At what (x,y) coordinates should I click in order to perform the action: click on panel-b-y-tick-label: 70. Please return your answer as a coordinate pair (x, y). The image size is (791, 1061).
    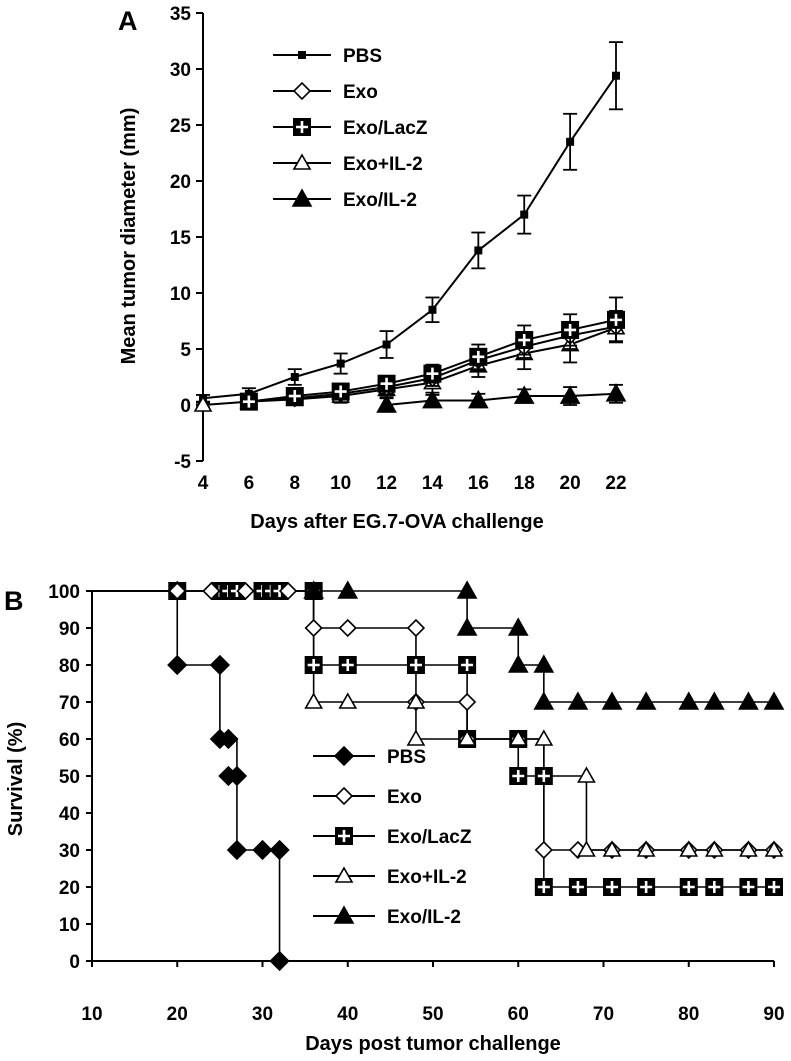
    Looking at the image, I should click on (69, 703).